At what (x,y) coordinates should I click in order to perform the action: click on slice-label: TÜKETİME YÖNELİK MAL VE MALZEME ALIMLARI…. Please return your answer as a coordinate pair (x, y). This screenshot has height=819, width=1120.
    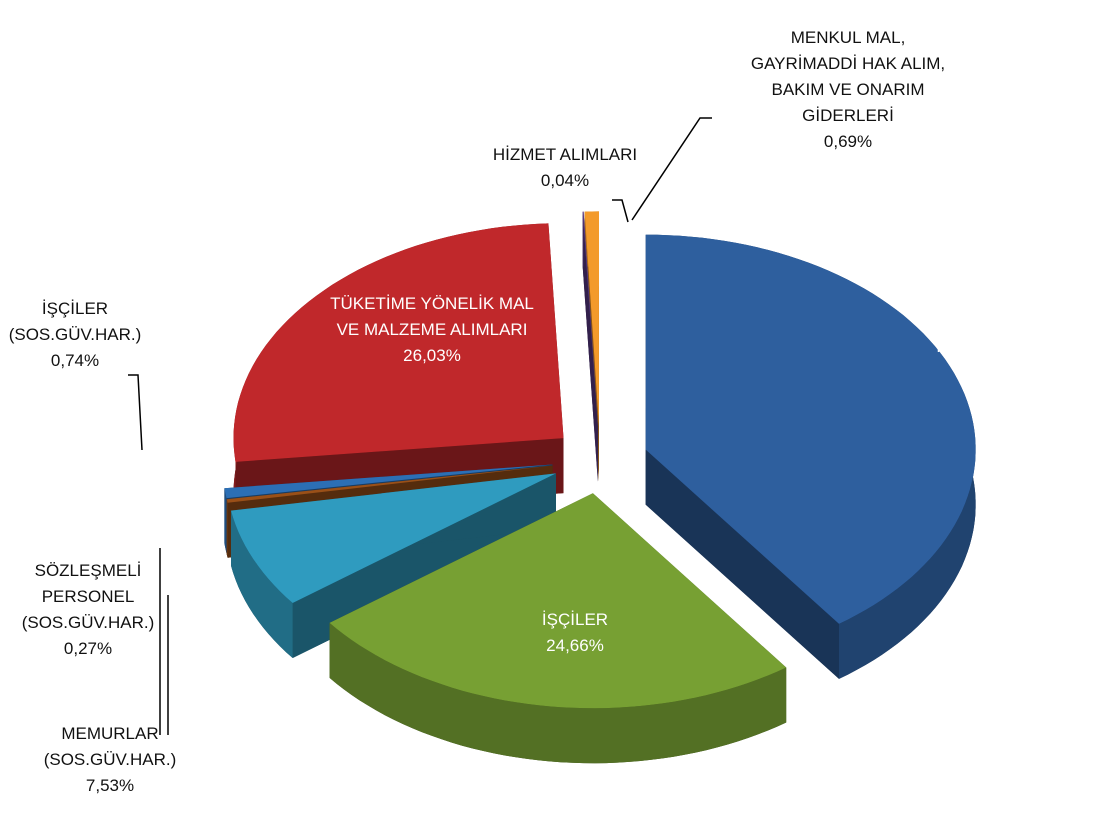
    Looking at the image, I should click on (432, 330).